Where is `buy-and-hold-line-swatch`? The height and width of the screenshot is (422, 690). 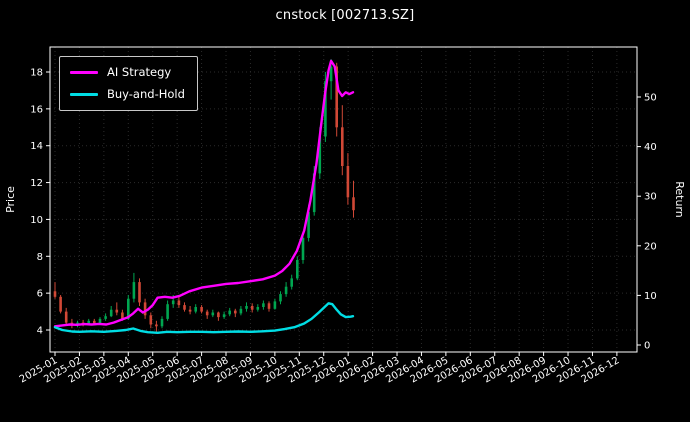 buy-and-hold-line-swatch is located at coordinates (84, 94).